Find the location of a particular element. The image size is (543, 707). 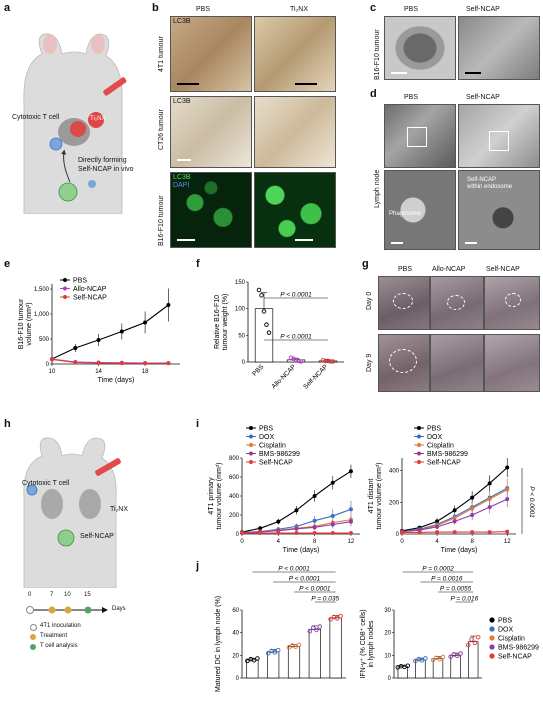

timeline-tick-7: 7 is located at coordinates (52, 595).